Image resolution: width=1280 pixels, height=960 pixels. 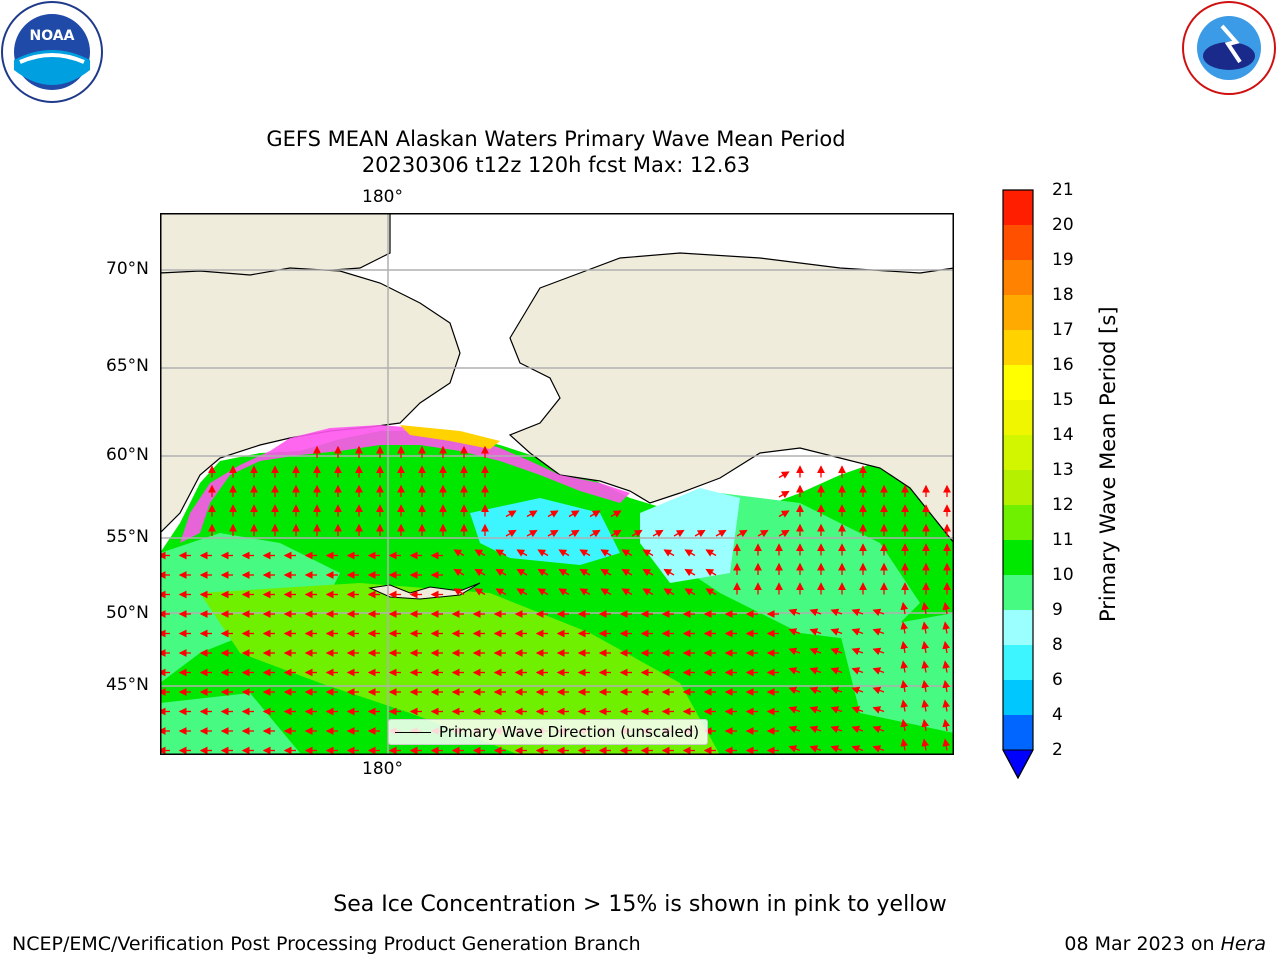 What do you see at coordinates (1243, 944) in the screenshot?
I see `footer-host: Hera` at bounding box center [1243, 944].